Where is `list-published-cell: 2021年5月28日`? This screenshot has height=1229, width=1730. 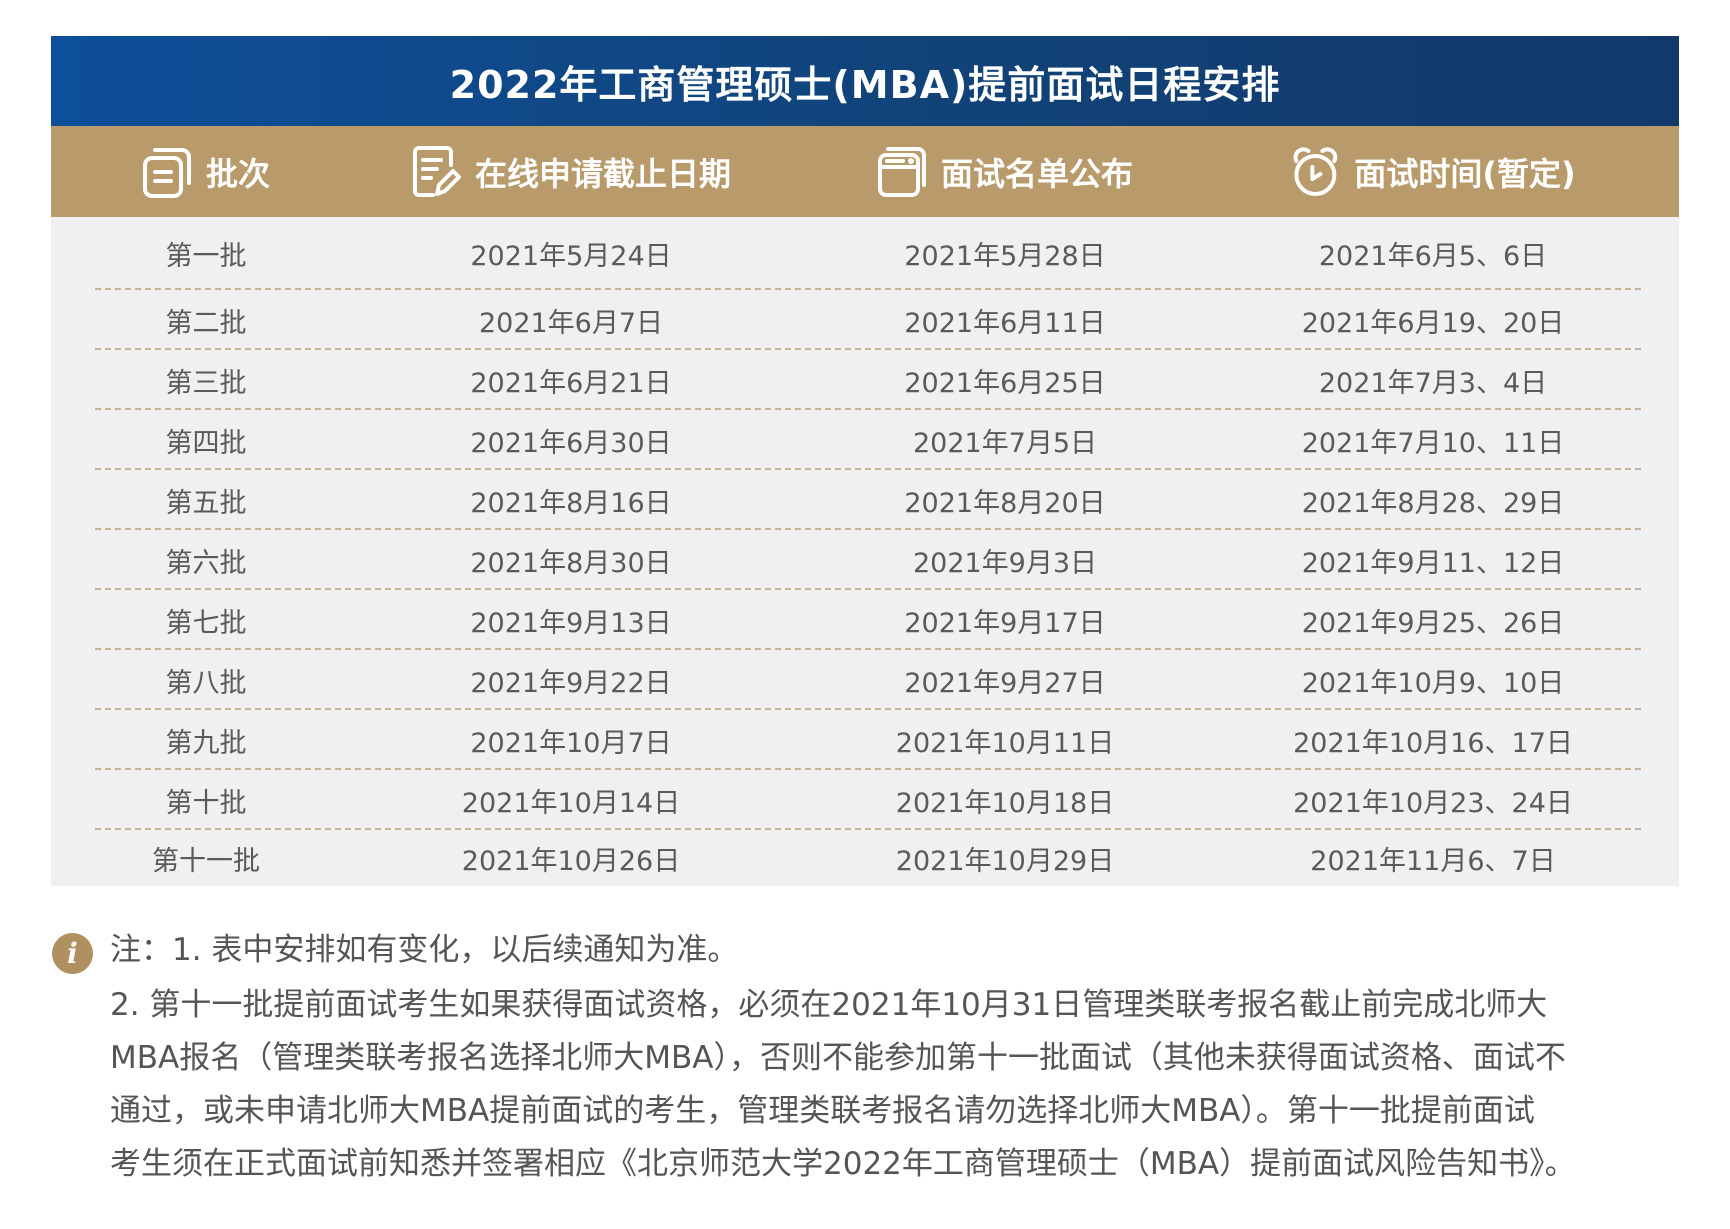 list-published-cell: 2021年5月28日 is located at coordinates (1005, 256).